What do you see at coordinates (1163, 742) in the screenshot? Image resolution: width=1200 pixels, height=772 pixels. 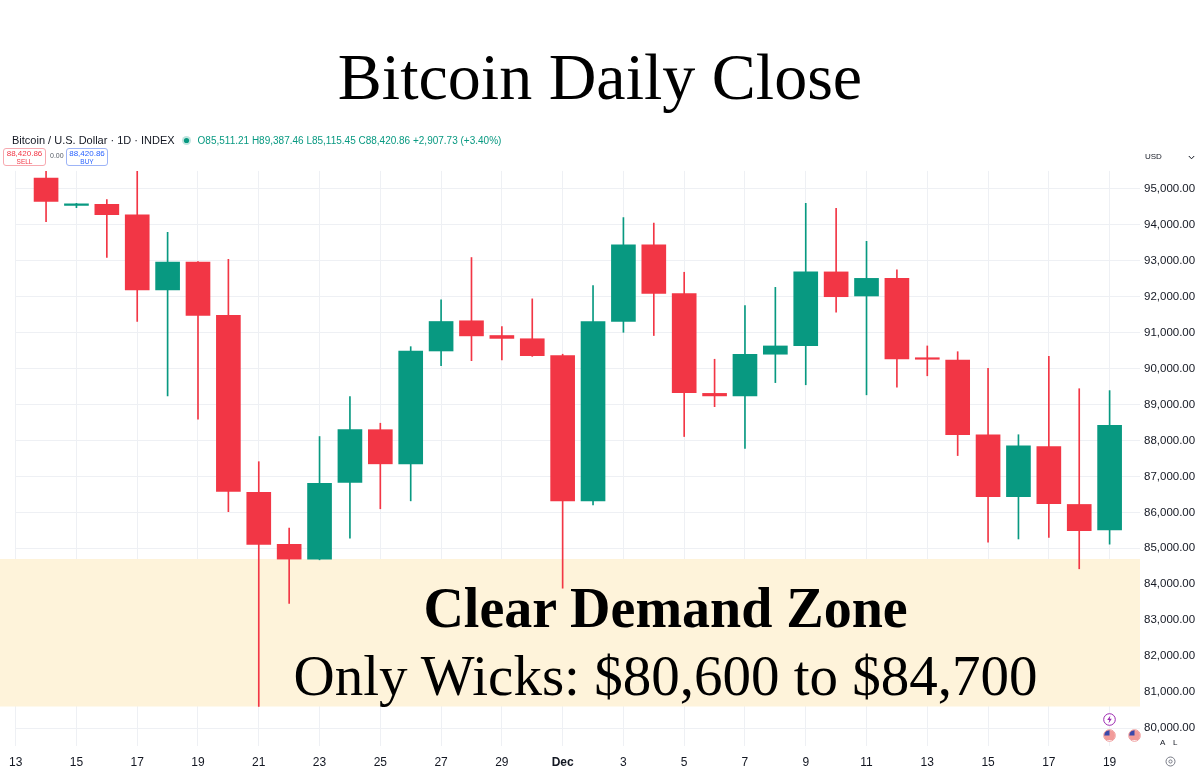 I see `text: A` at bounding box center [1163, 742].